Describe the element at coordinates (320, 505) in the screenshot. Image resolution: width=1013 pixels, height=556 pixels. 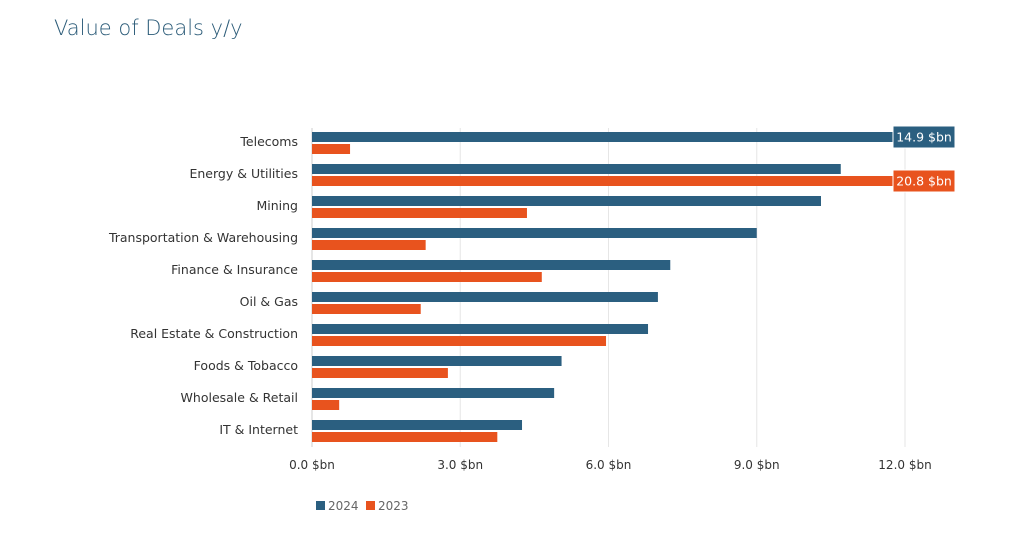
I see `legend-swatch-2024` at that location.